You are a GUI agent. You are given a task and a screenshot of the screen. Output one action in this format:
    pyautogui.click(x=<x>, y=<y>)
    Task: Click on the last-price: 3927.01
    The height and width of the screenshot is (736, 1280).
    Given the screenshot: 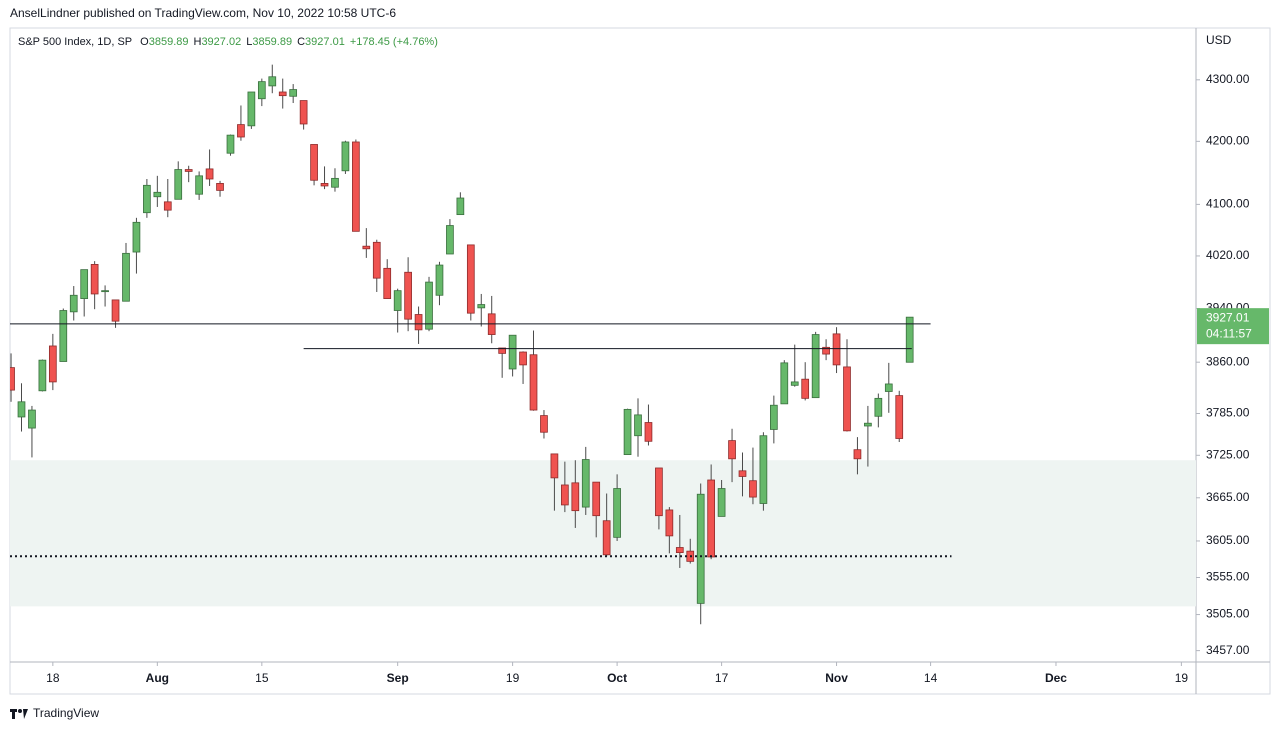 What is the action you would take?
    pyautogui.click(x=1228, y=317)
    